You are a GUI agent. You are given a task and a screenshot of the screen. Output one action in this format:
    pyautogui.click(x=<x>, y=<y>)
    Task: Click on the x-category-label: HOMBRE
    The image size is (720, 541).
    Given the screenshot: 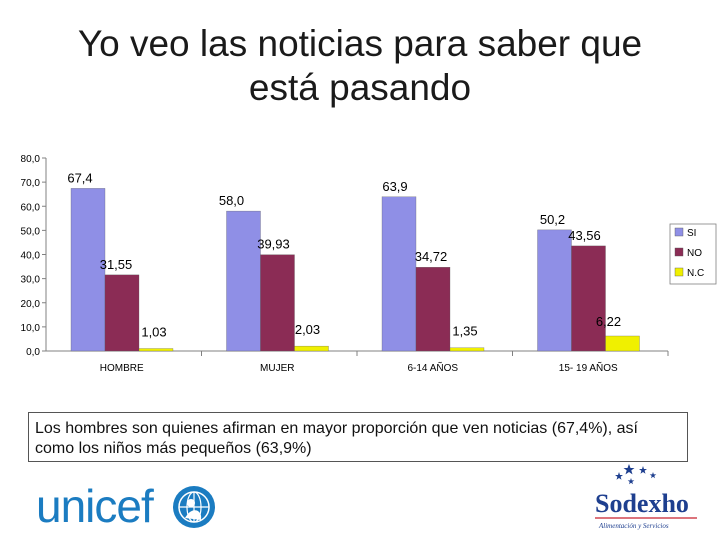 What is the action you would take?
    pyautogui.click(x=122, y=368)
    